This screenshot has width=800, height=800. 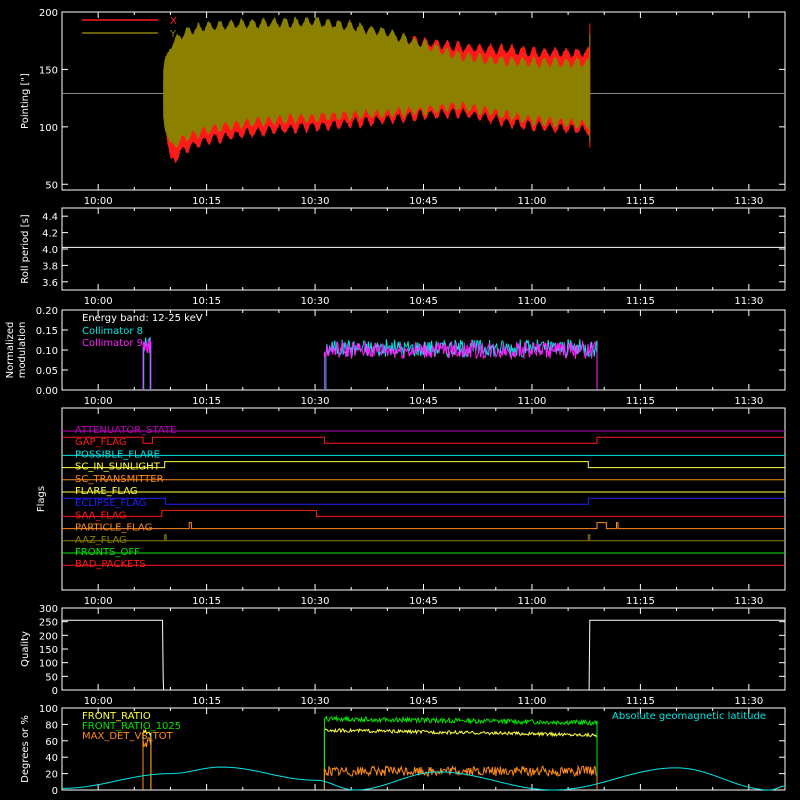 I want to click on legend-label: MAX_DET_VS_TOT, so click(x=128, y=736).